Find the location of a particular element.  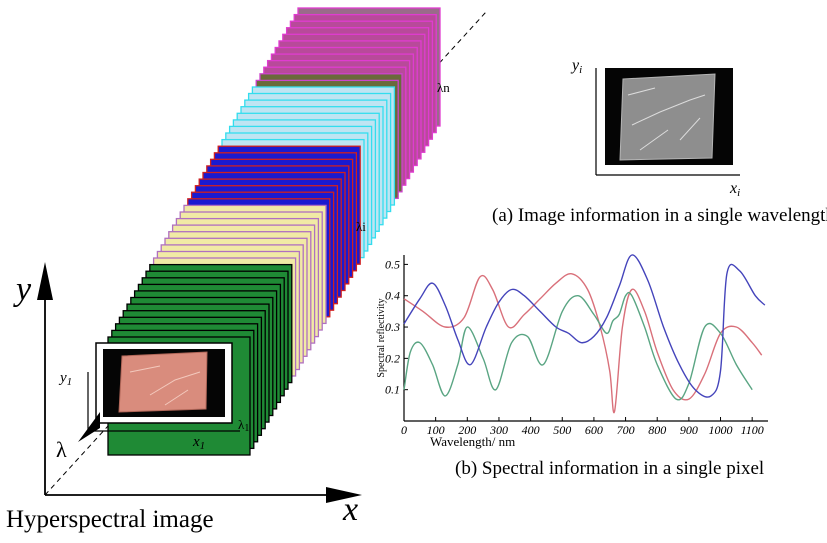

cube-x-axis-label: x is located at coordinates (350, 509).